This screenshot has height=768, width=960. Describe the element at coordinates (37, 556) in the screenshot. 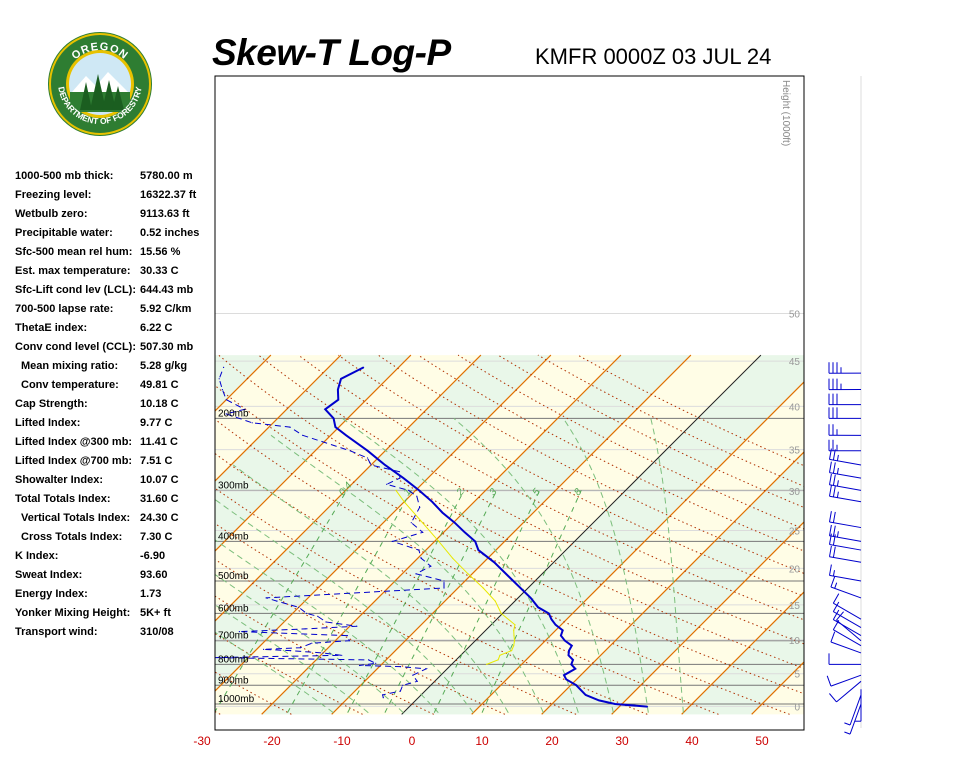

I see `index-label: K Index:` at that location.